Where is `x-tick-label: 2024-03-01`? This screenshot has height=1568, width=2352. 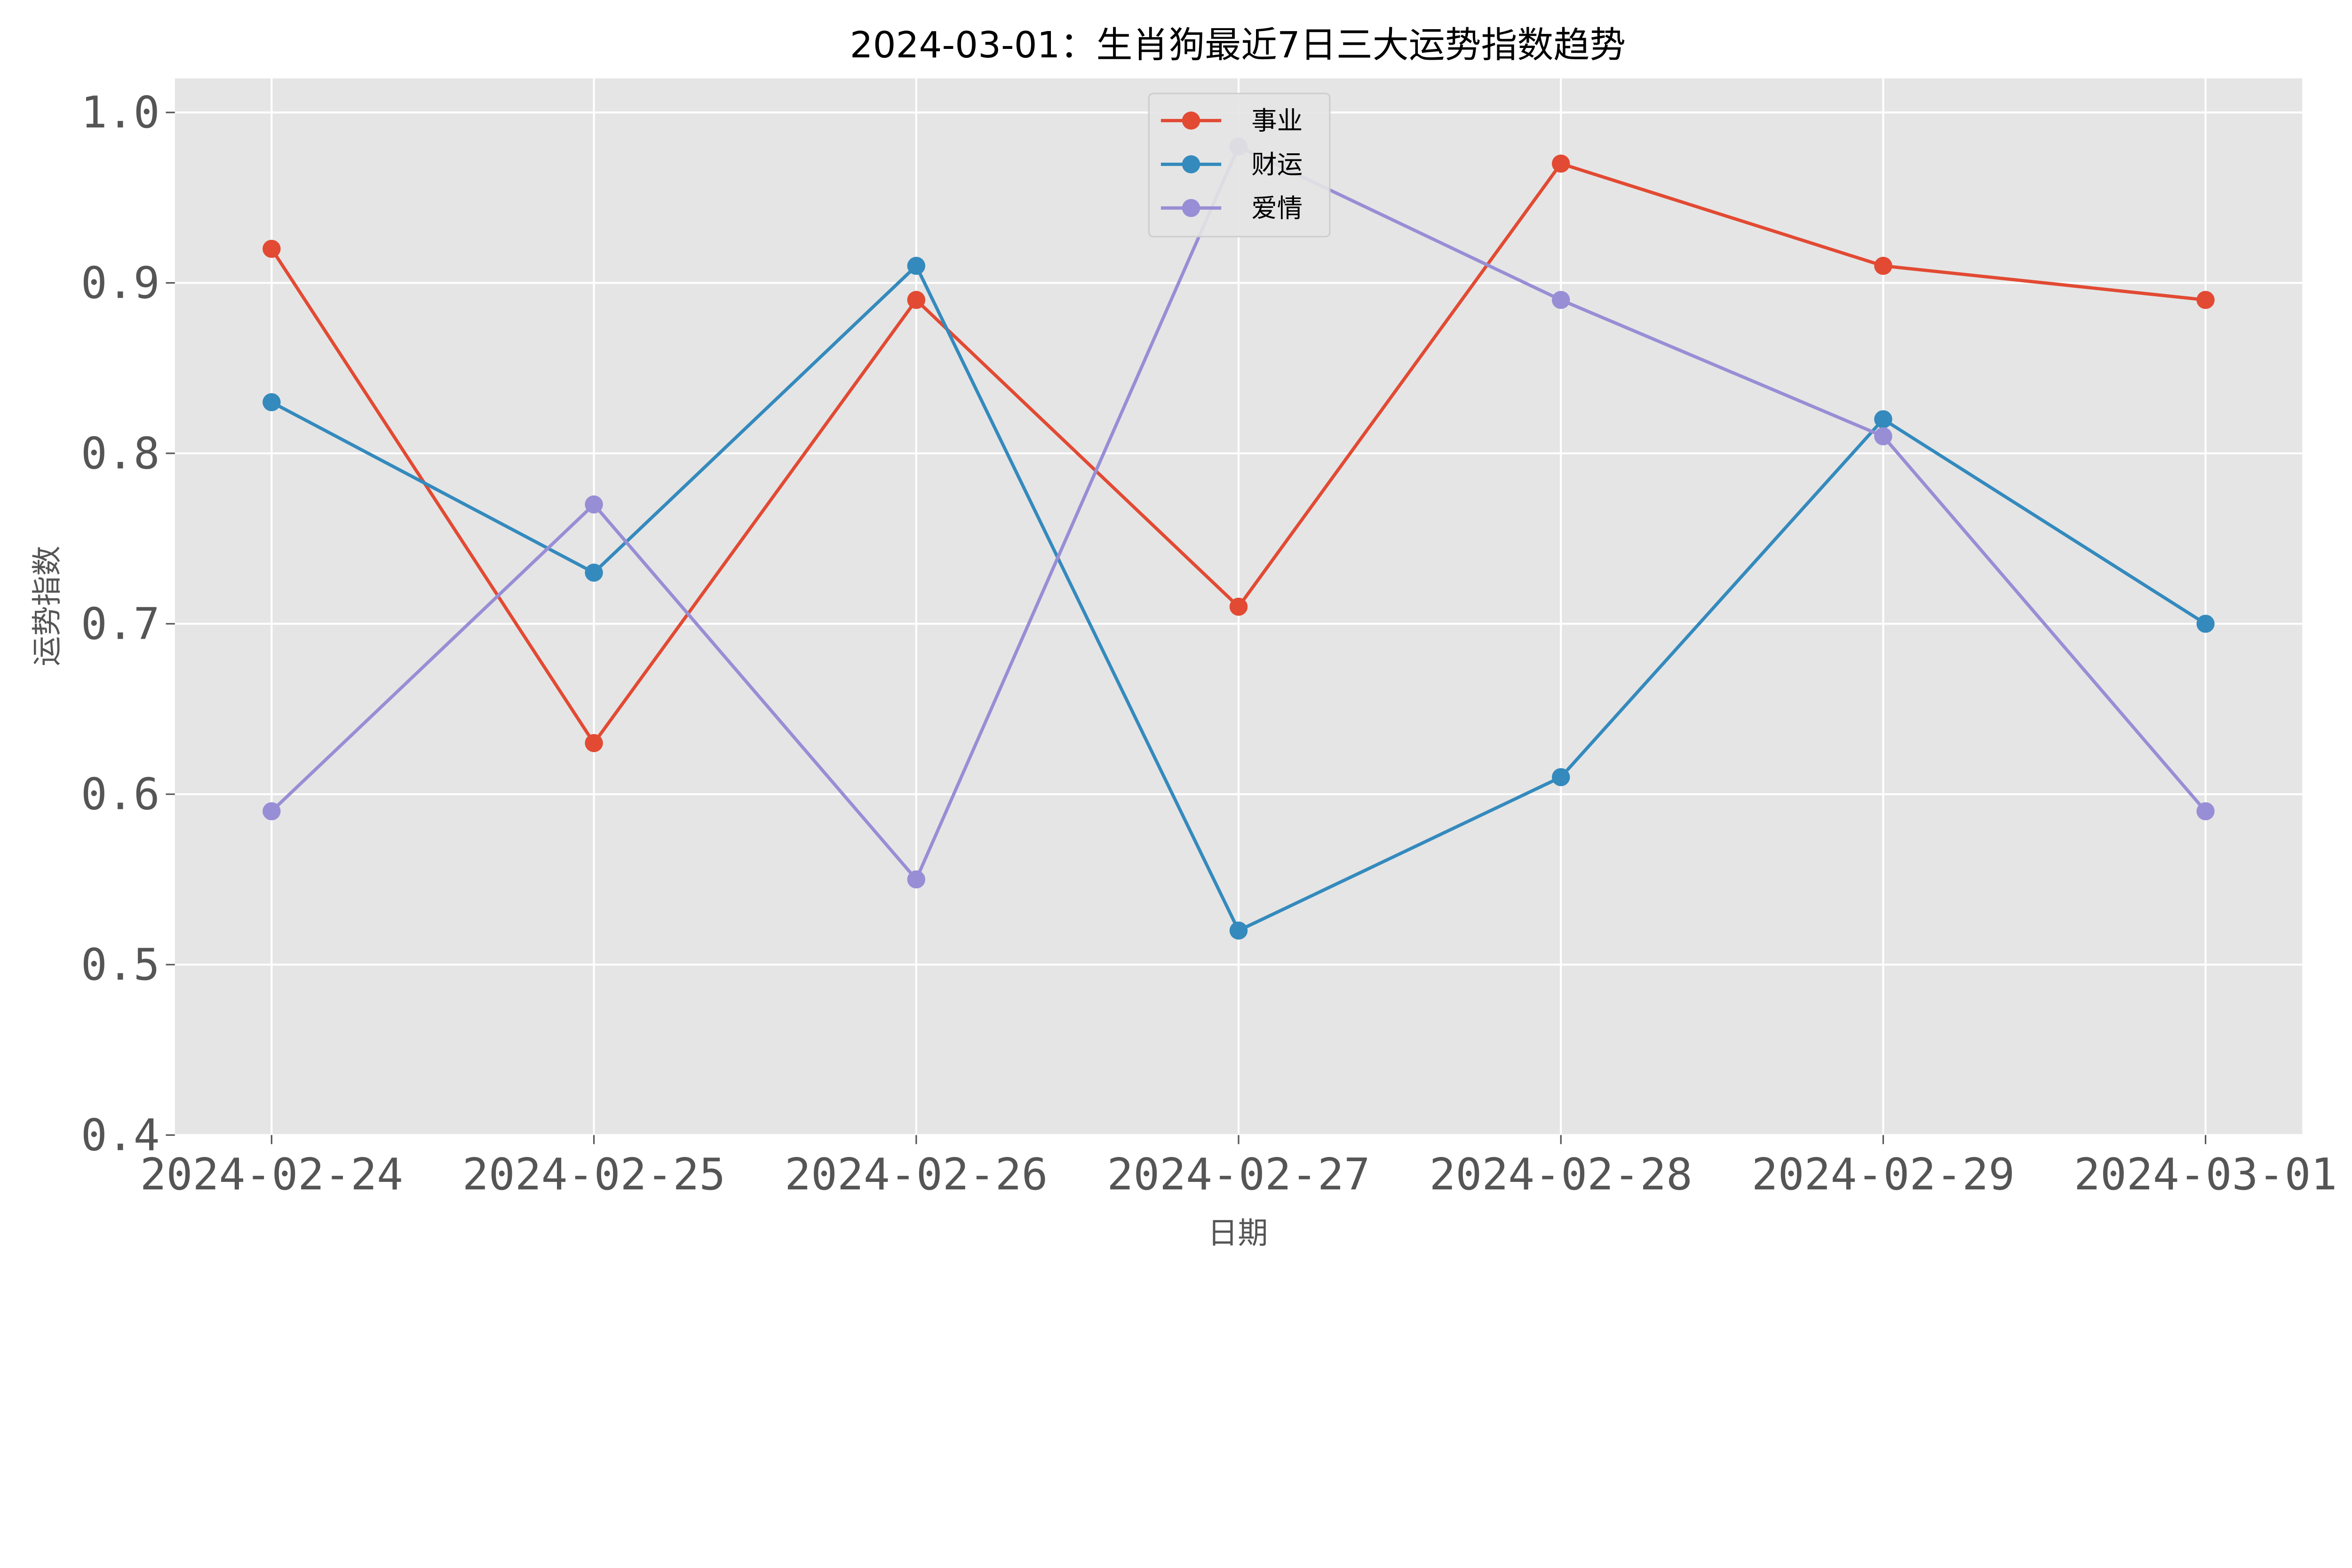 x-tick-label: 2024-03-01 is located at coordinates (2205, 1174).